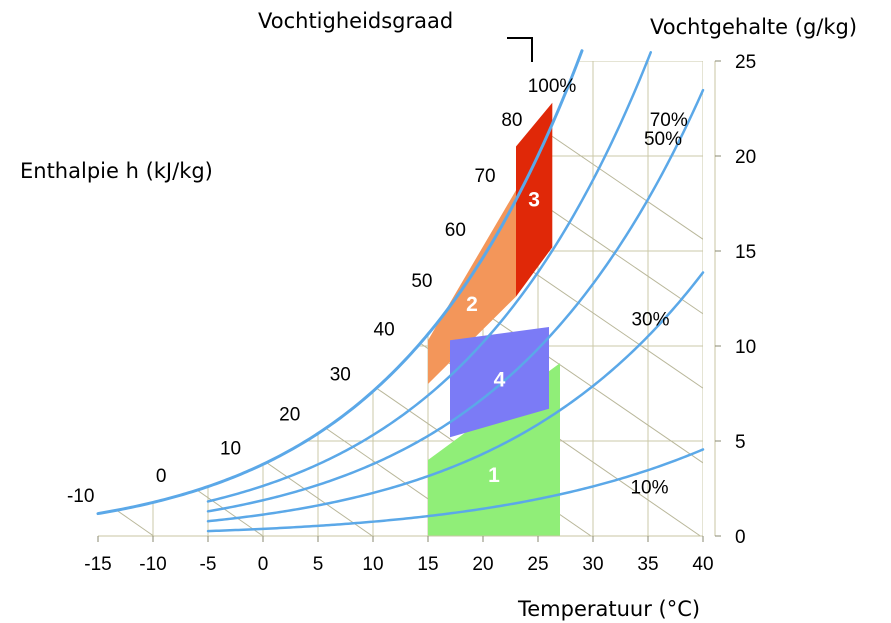  I want to click on enthalpy-tick-label: -10, so click(80, 496).